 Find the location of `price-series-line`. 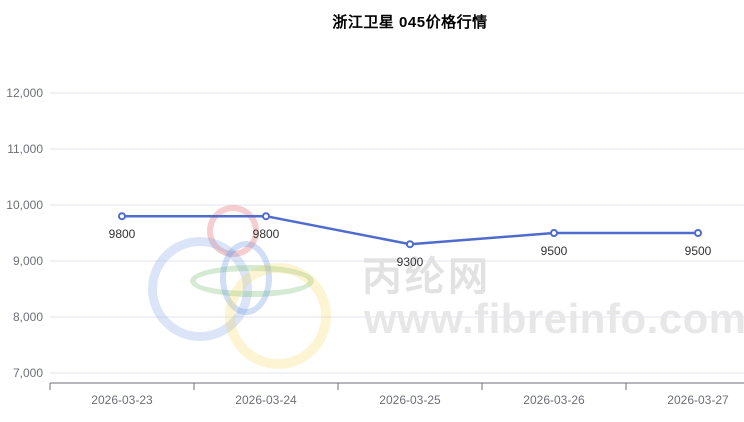

price-series-line is located at coordinates (410, 230).